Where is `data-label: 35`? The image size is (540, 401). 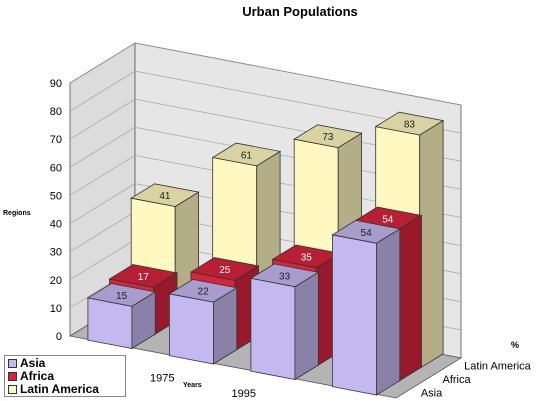 data-label: 35 is located at coordinates (307, 257).